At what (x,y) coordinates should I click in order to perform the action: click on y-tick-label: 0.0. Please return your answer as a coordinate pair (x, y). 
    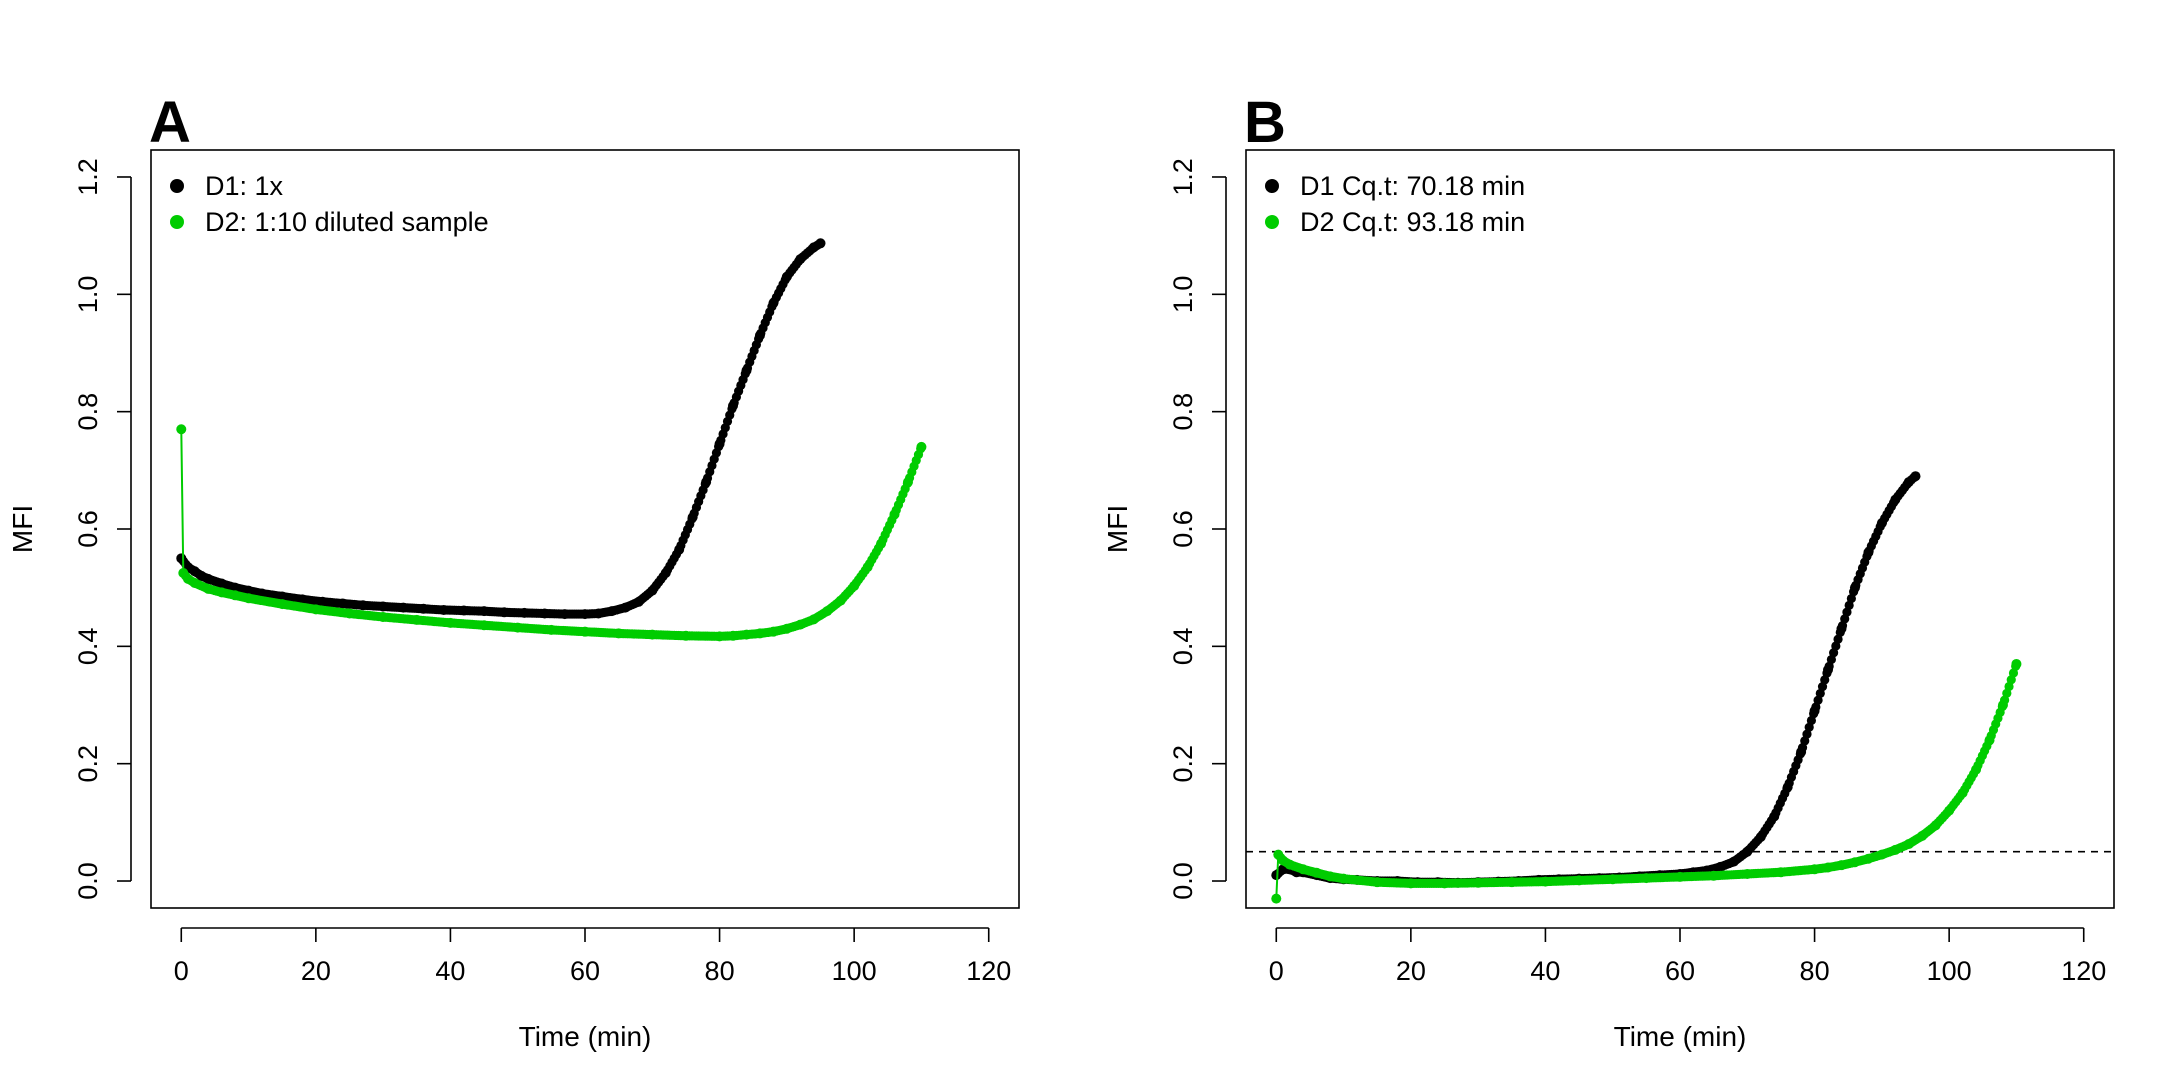
    Looking at the image, I should click on (88, 881).